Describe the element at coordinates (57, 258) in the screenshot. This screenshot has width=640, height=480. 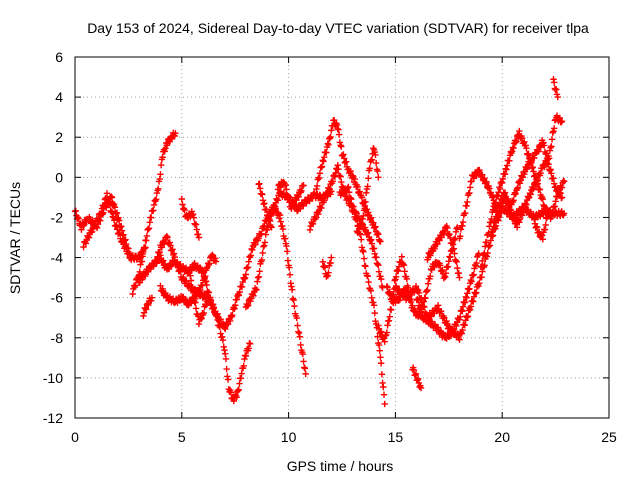
I see `y-tick-label: -4` at that location.